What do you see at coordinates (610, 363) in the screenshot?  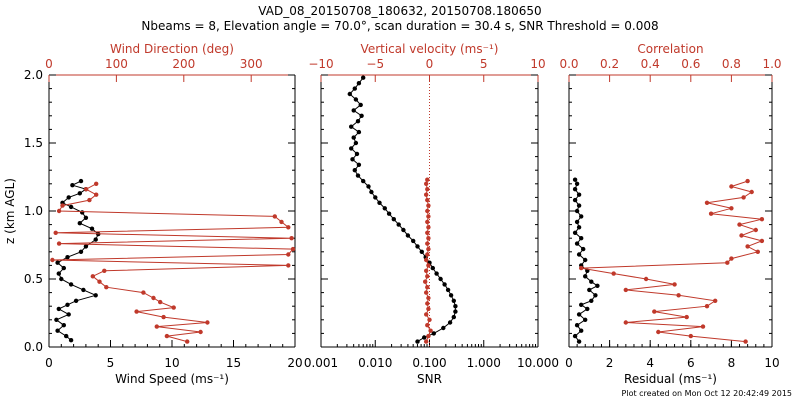 I see `x-tick-label: 2` at bounding box center [610, 363].